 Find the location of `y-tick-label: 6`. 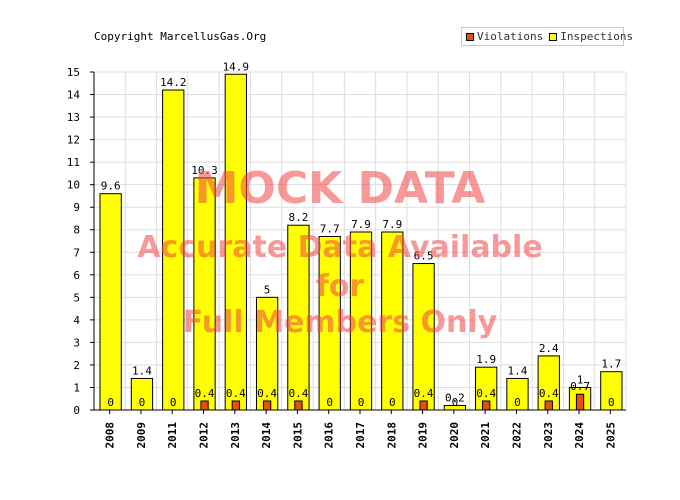

y-tick-label: 6 is located at coordinates (76, 275).